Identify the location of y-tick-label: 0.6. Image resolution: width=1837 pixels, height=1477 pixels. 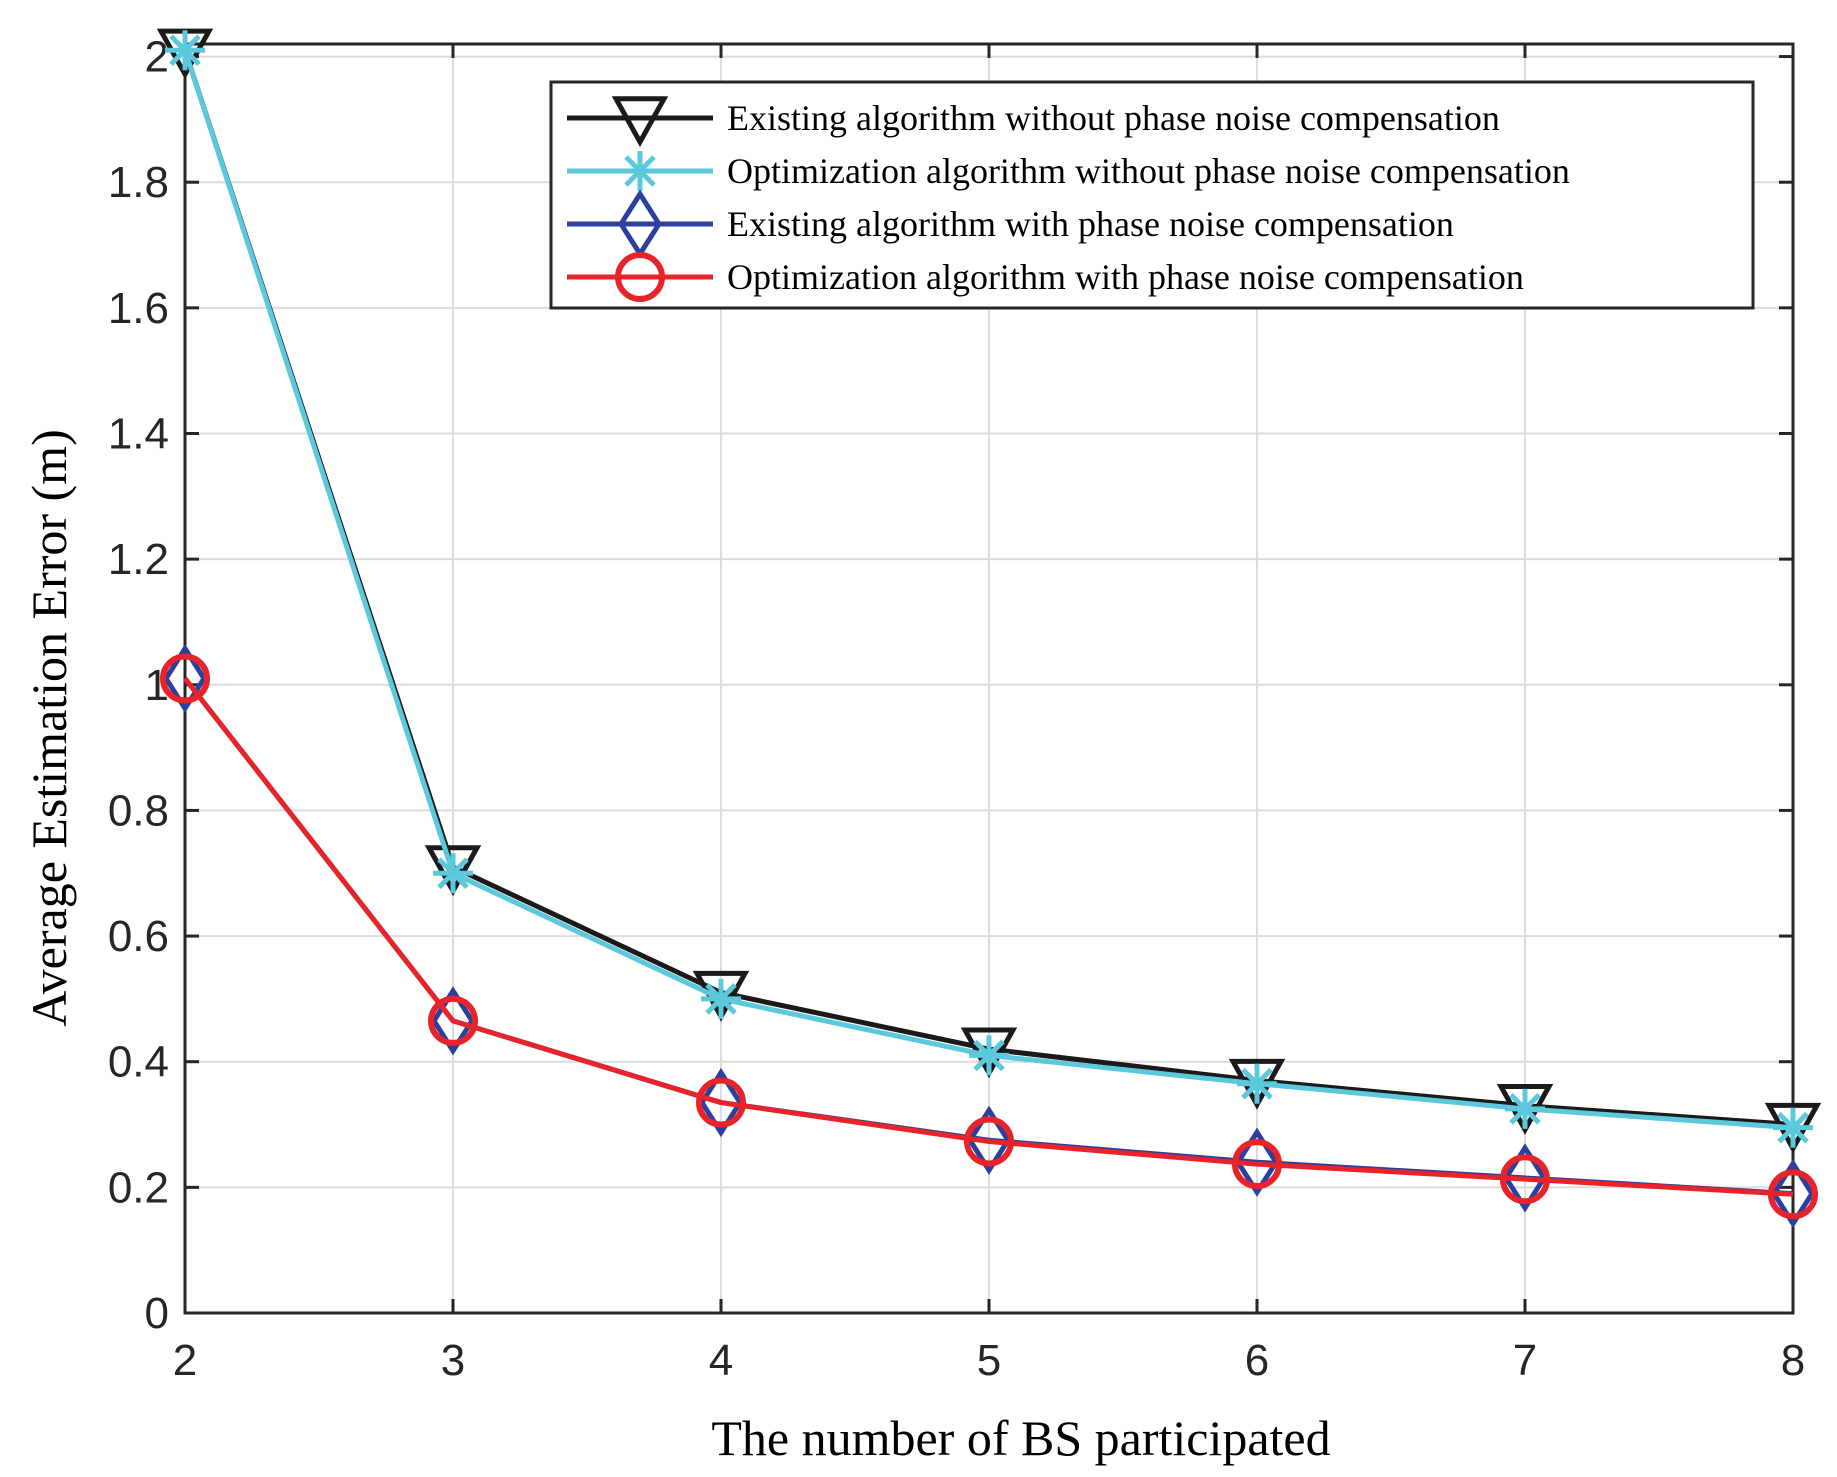
(138, 936).